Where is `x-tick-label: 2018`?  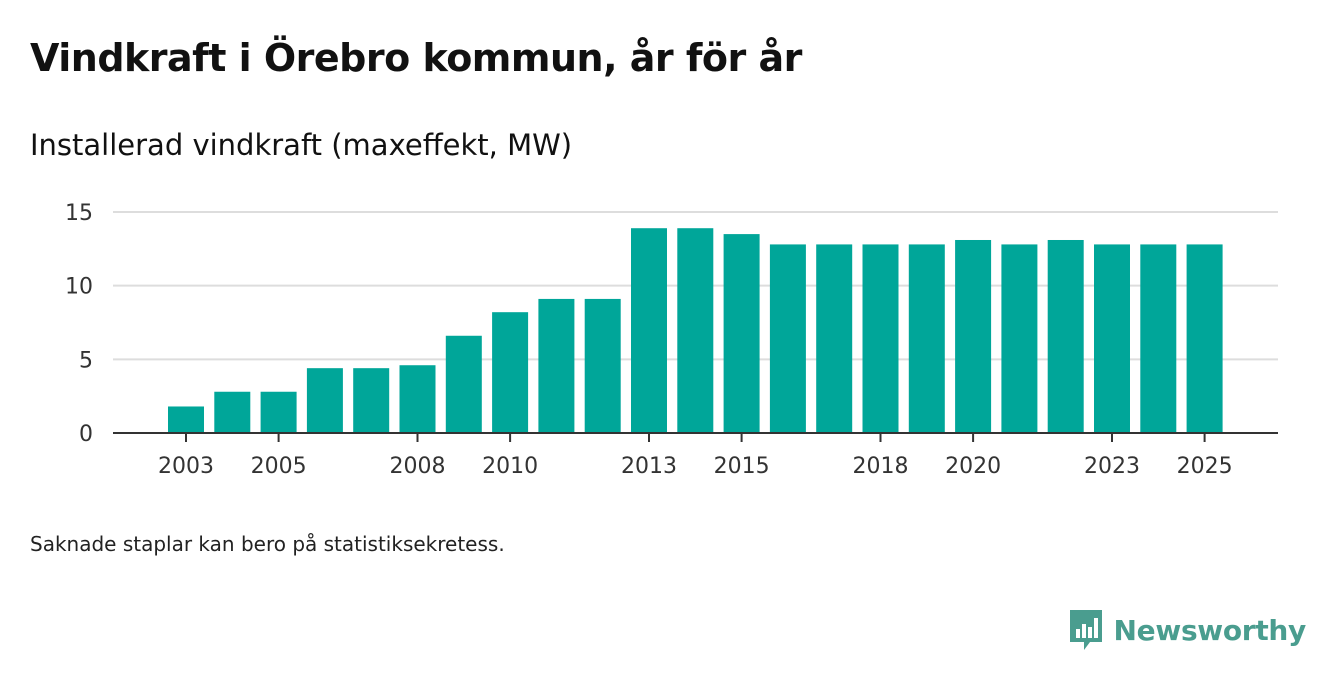
x-tick-label: 2018 is located at coordinates (881, 466).